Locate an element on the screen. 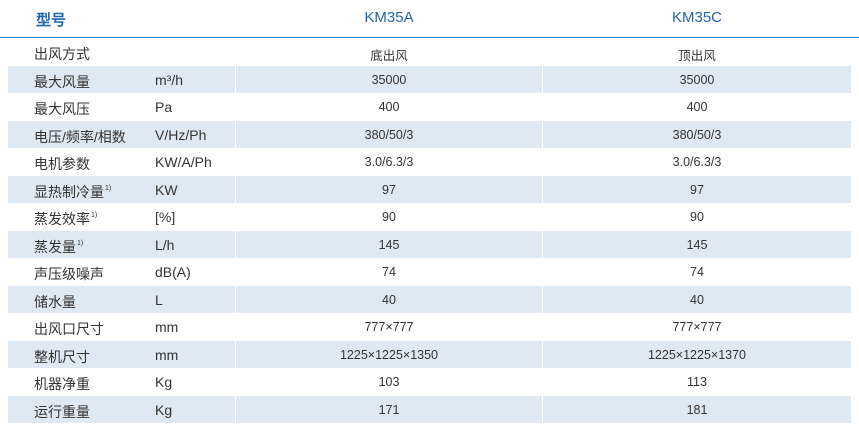 The height and width of the screenshot is (432, 859). model-label: 型号 is located at coordinates (51, 20).